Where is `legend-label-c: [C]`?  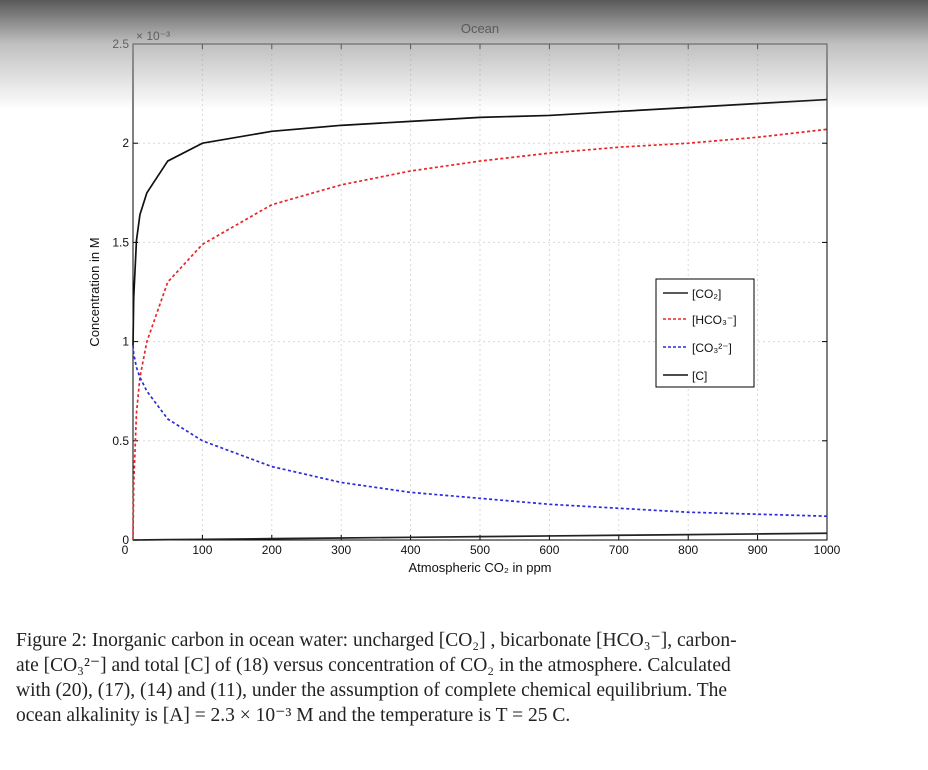
legend-label-c: [C] is located at coordinates (699, 376).